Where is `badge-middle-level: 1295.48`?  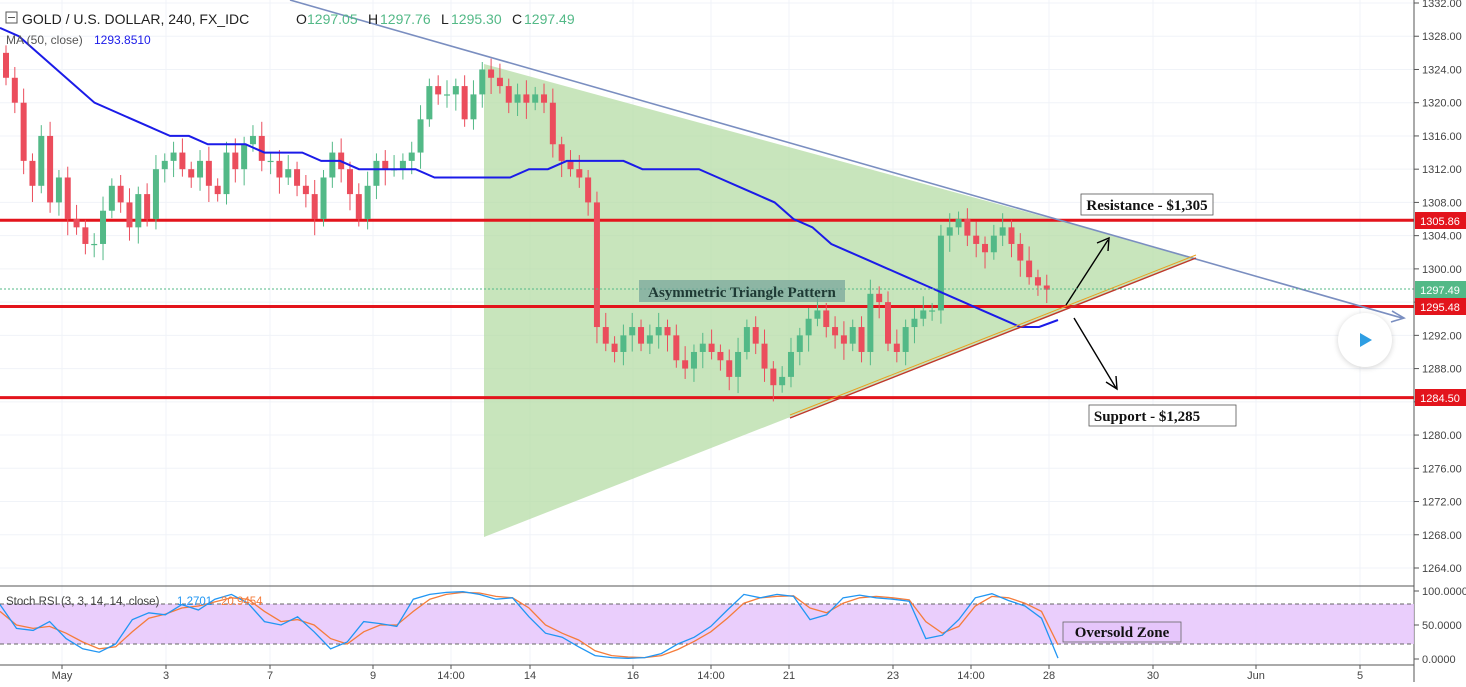
badge-middle-level: 1295.48 is located at coordinates (1440, 306).